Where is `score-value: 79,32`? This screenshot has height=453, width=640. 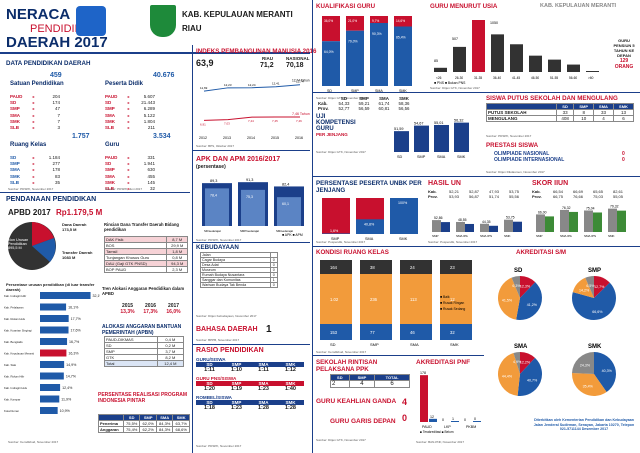 score-value: 79,32 is located at coordinates (614, 207).